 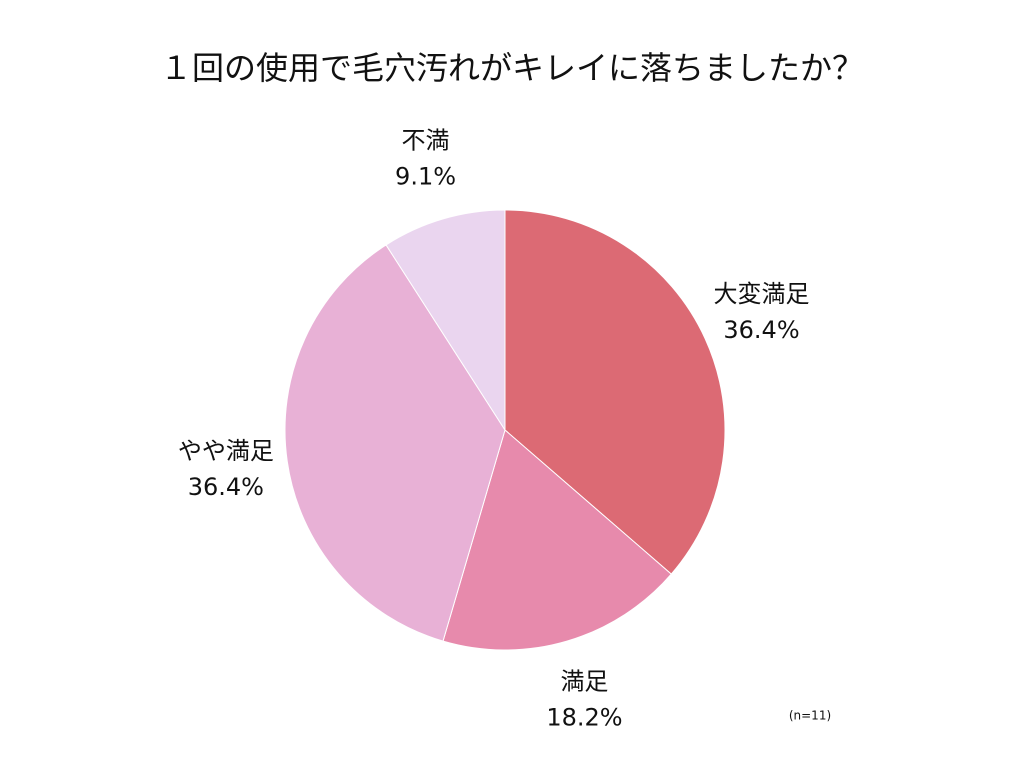 I want to click on slice-label: 不満, so click(x=426, y=140).